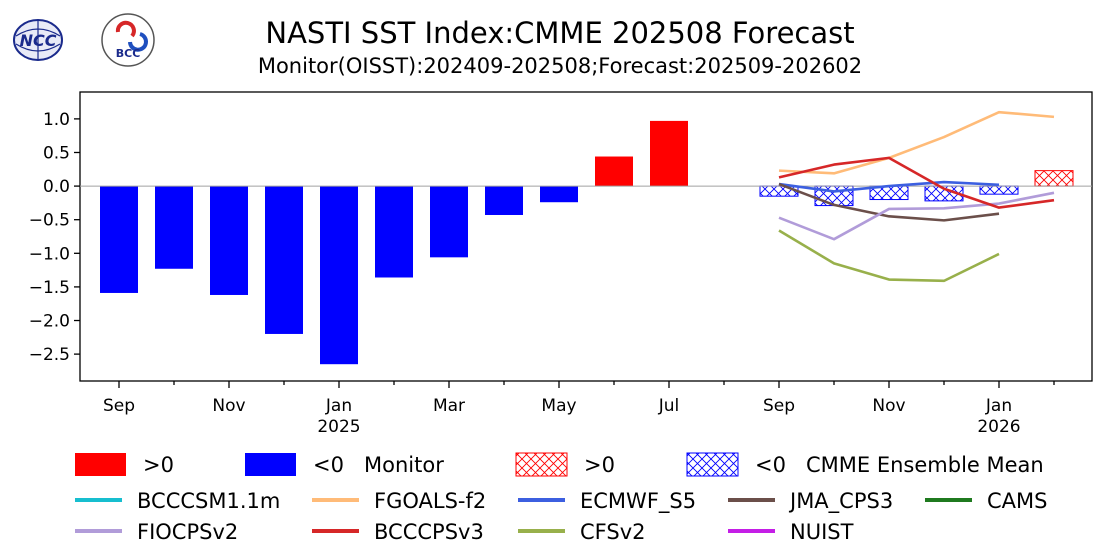 This screenshot has height=560, width=1120. Describe the element at coordinates (916, 142) in the screenshot. I see `model-line-fgoals-f2` at that location.